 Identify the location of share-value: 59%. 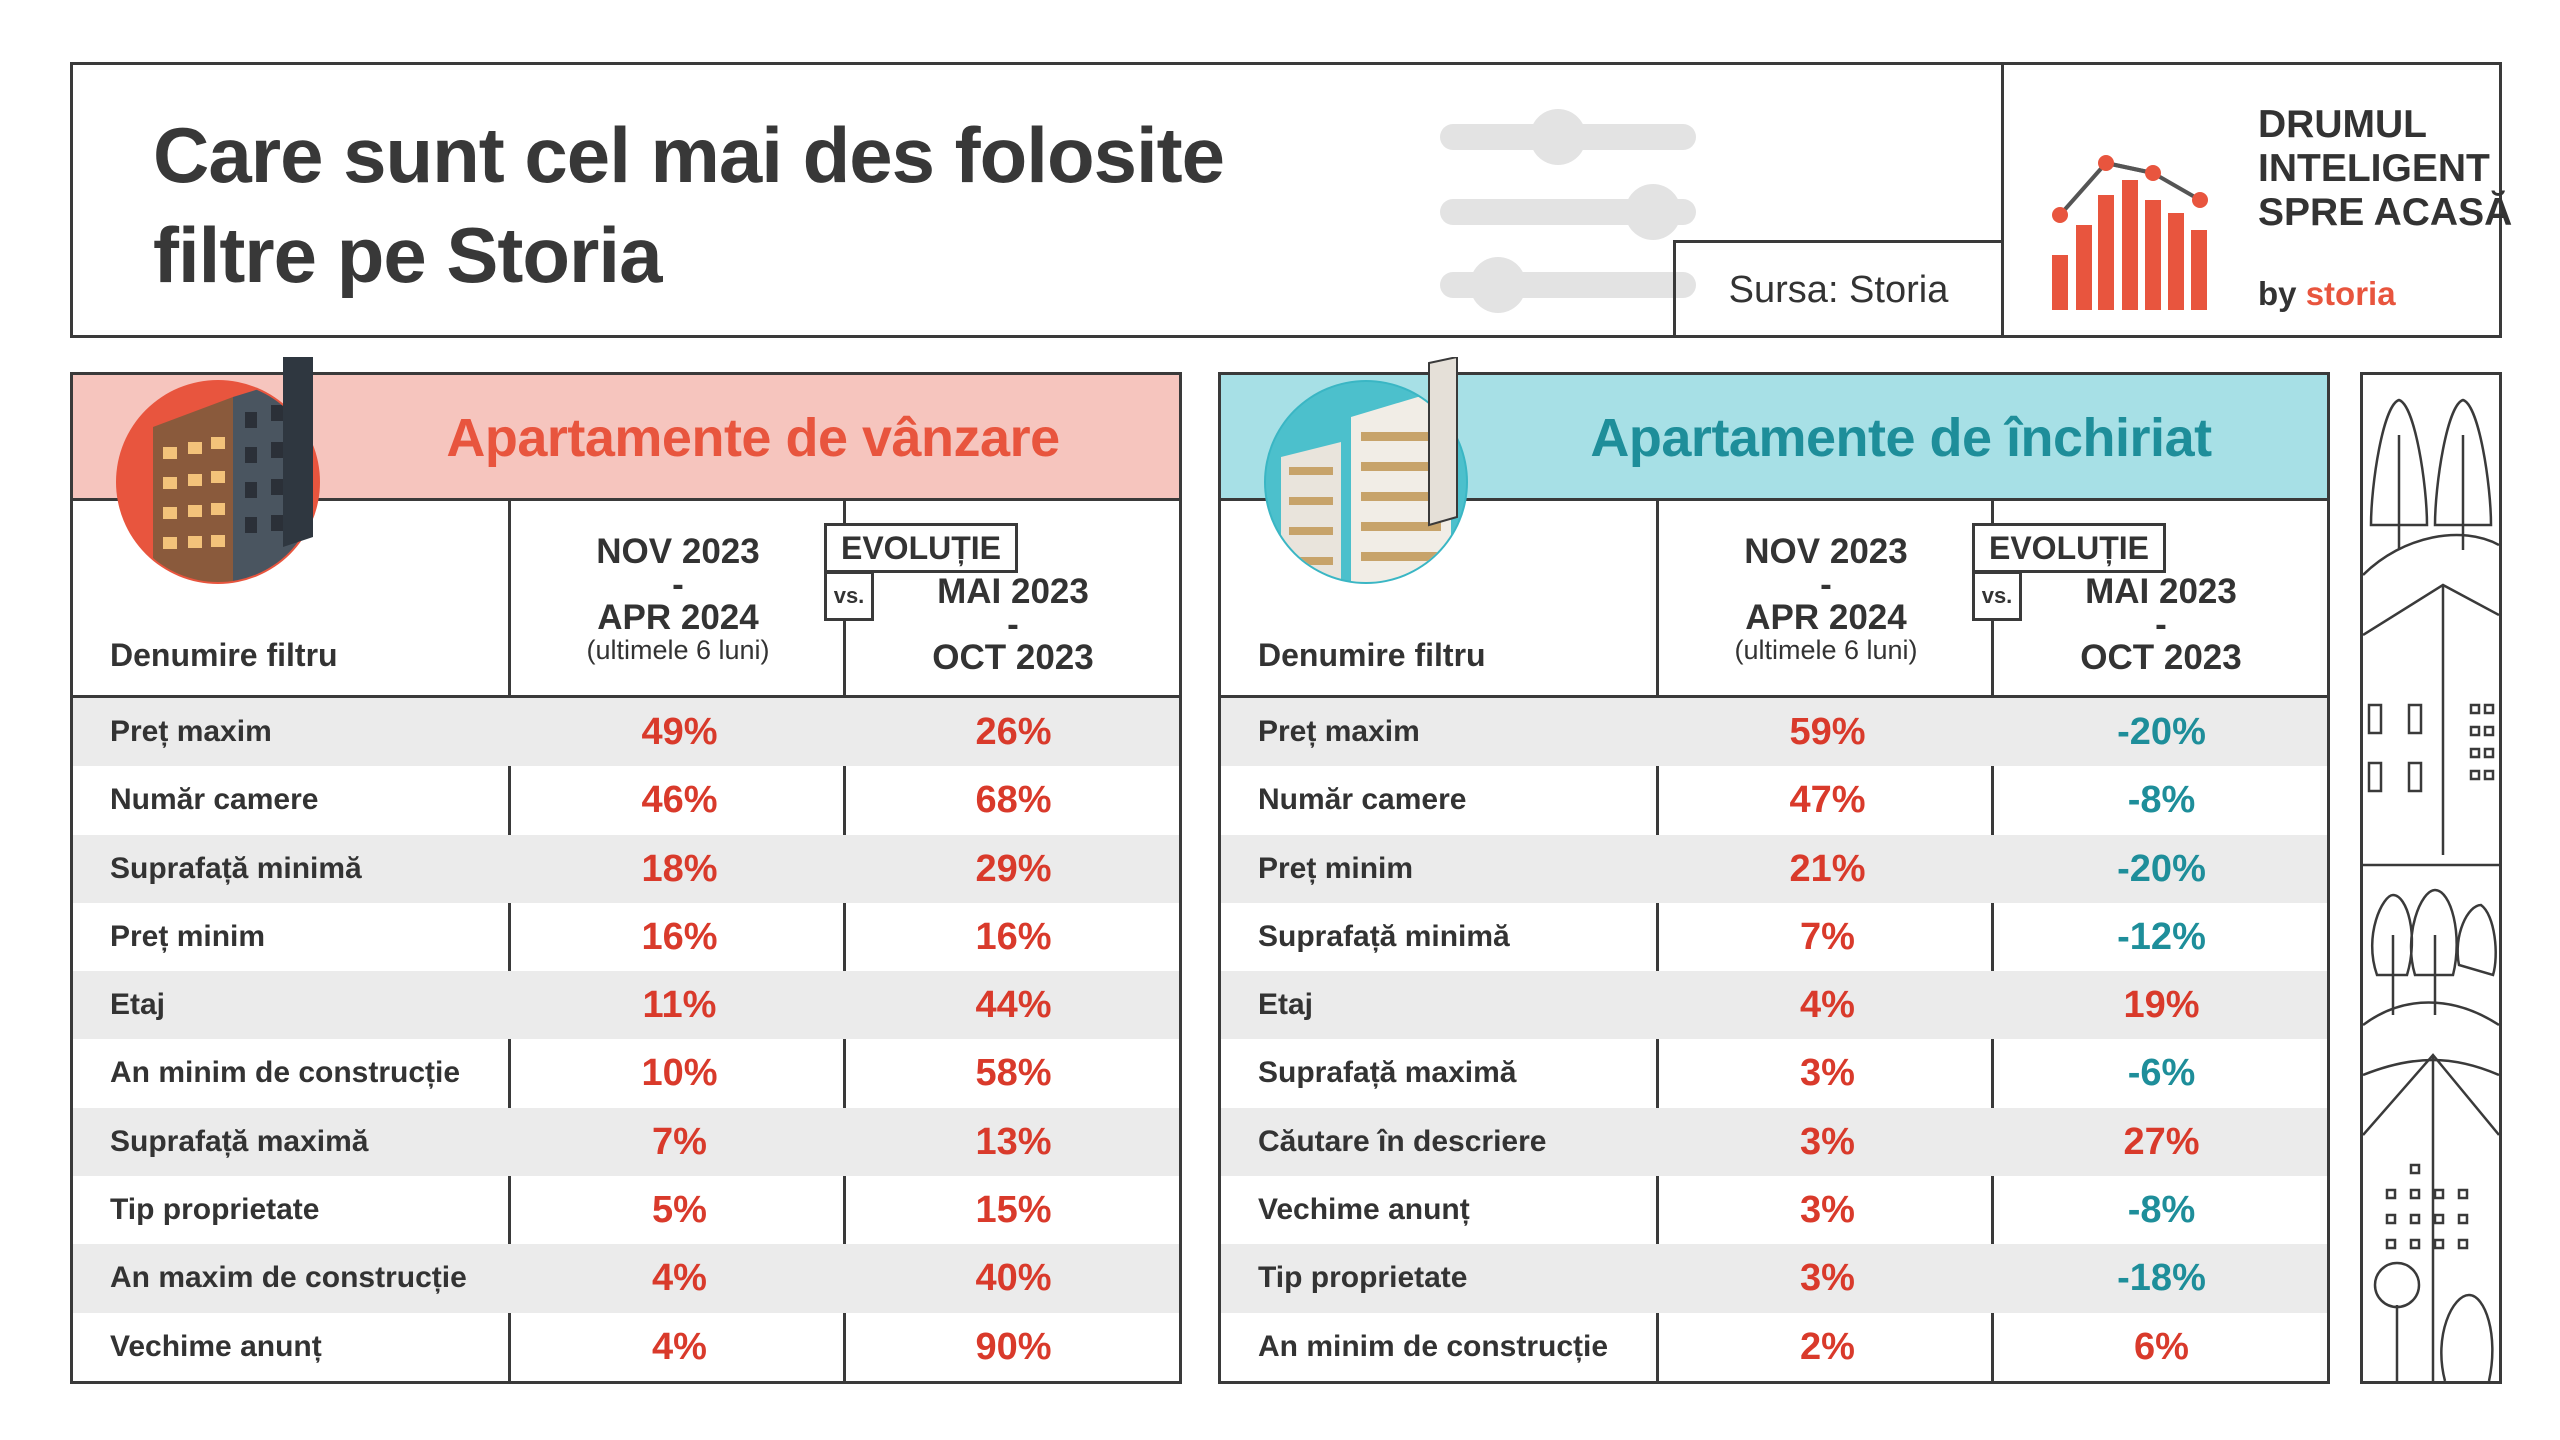
(1827, 732).